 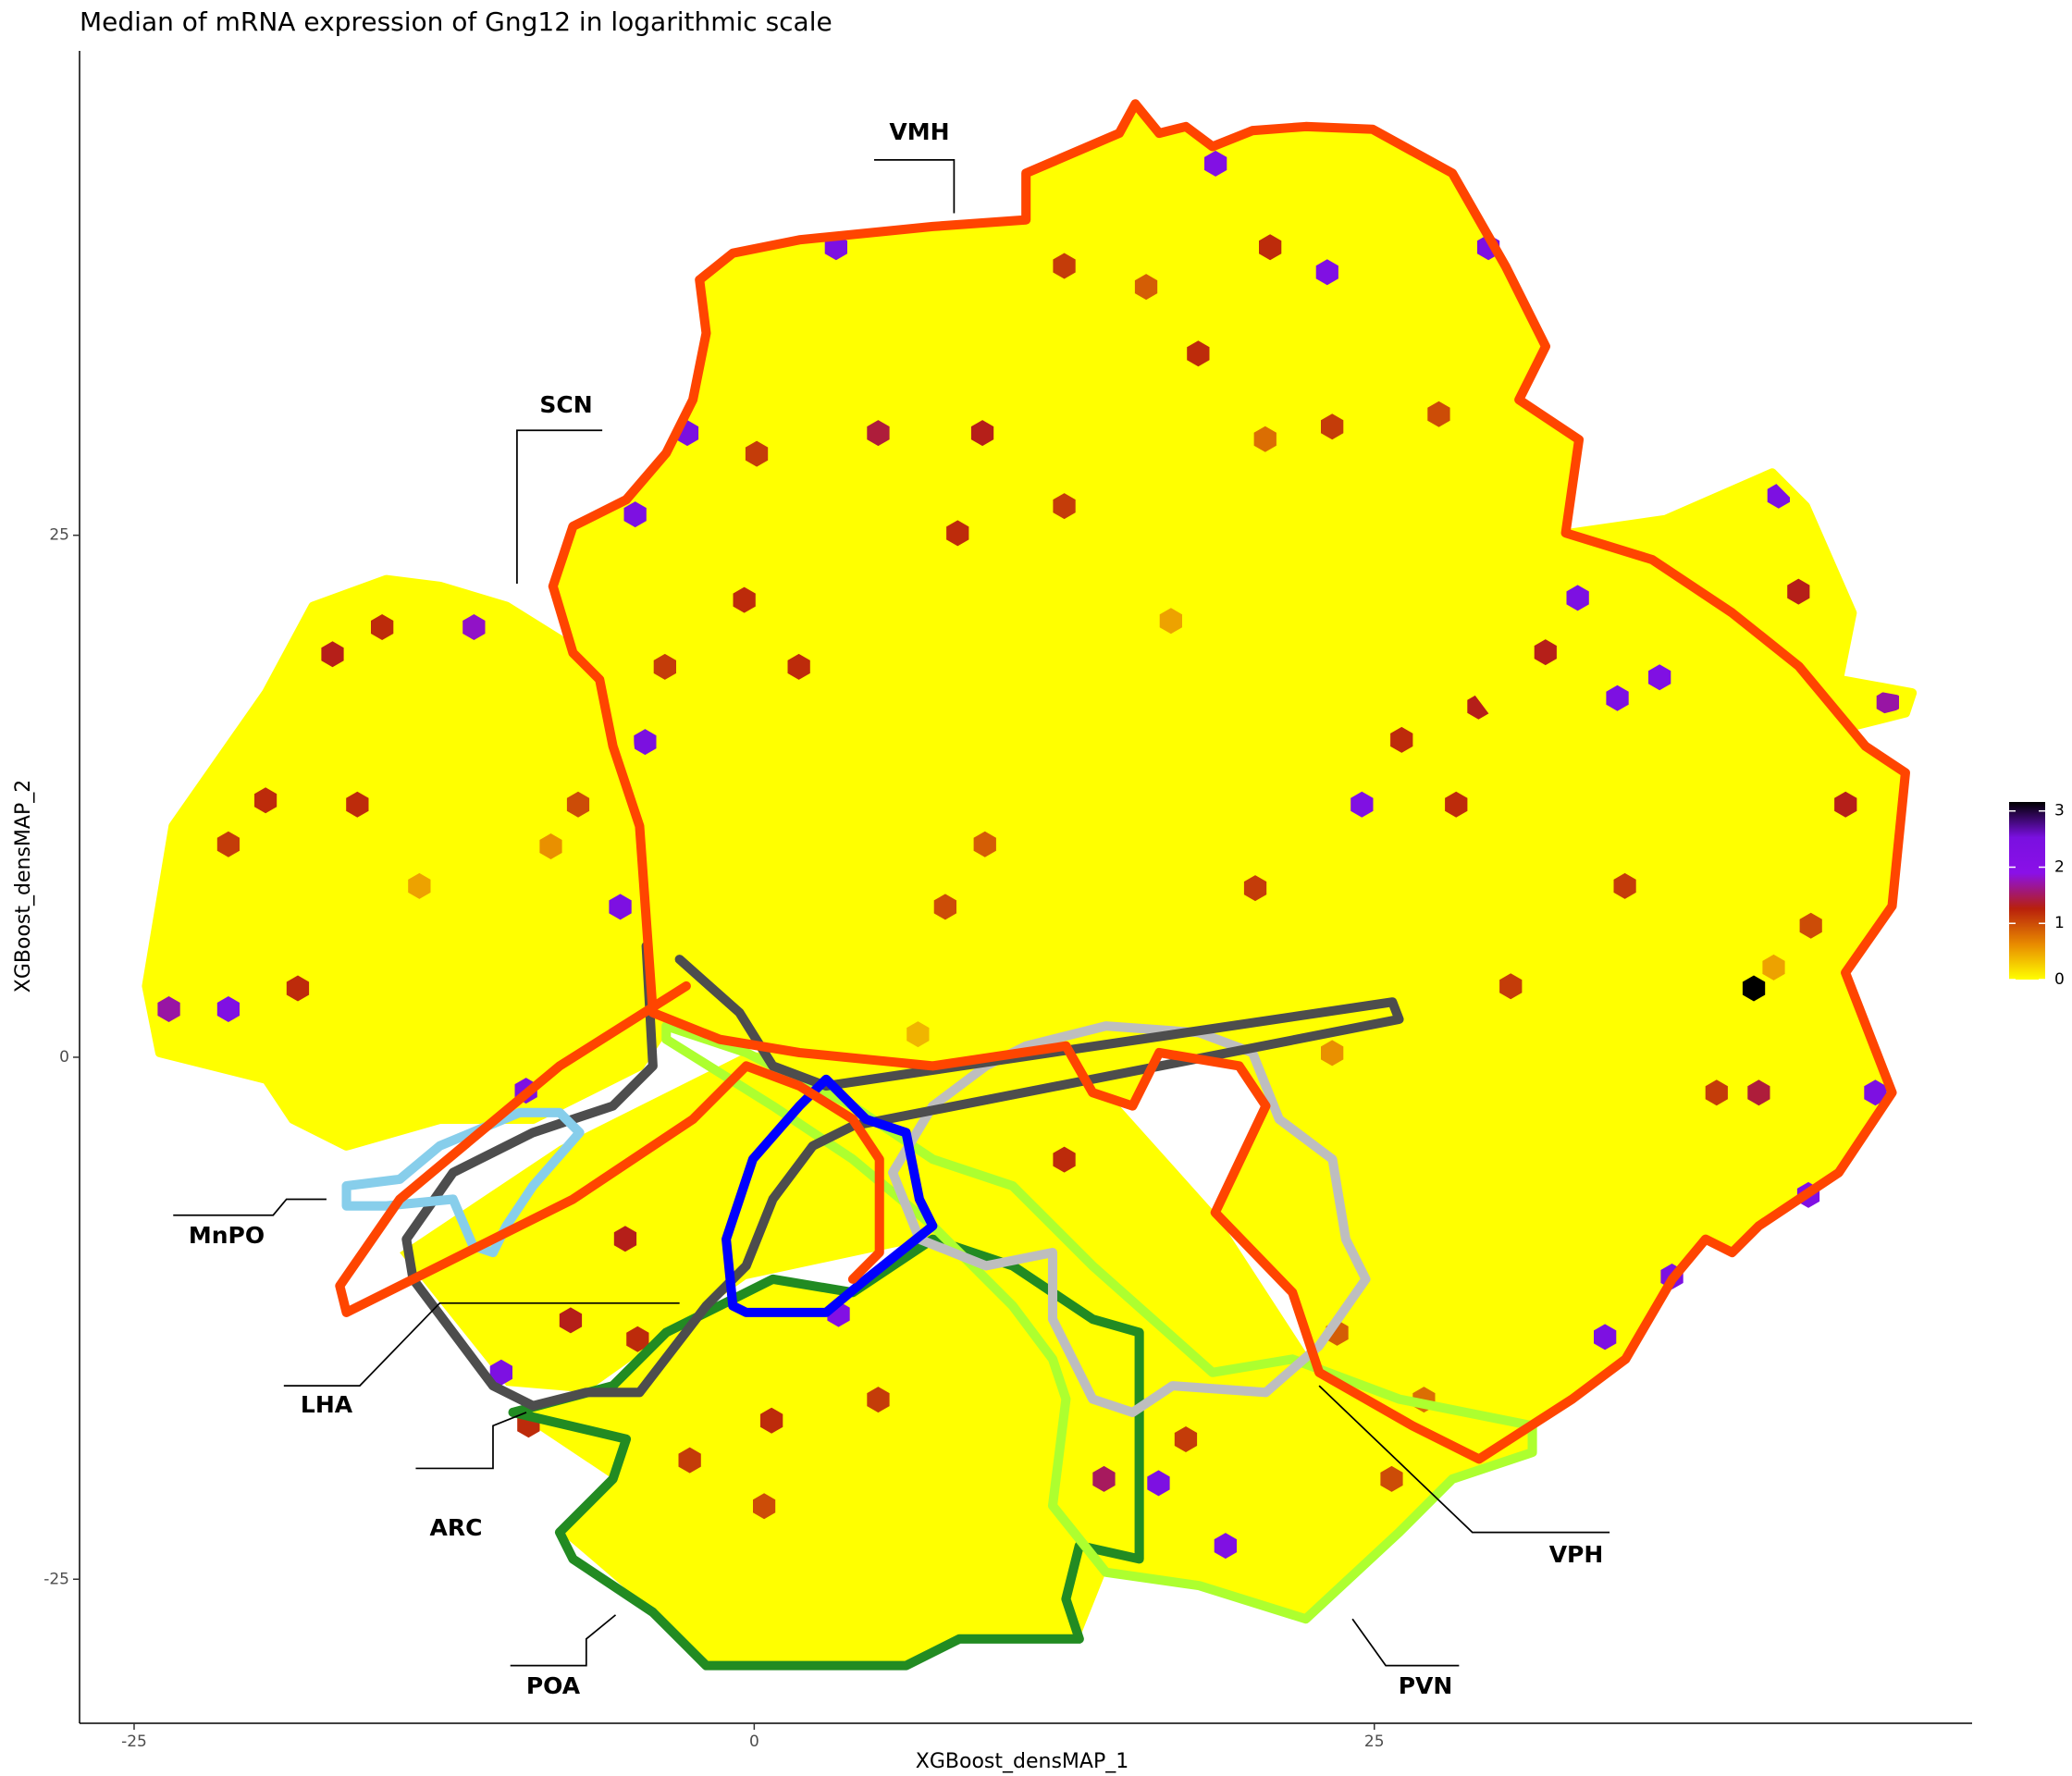 I want to click on region-label: SCN, so click(x=565, y=405).